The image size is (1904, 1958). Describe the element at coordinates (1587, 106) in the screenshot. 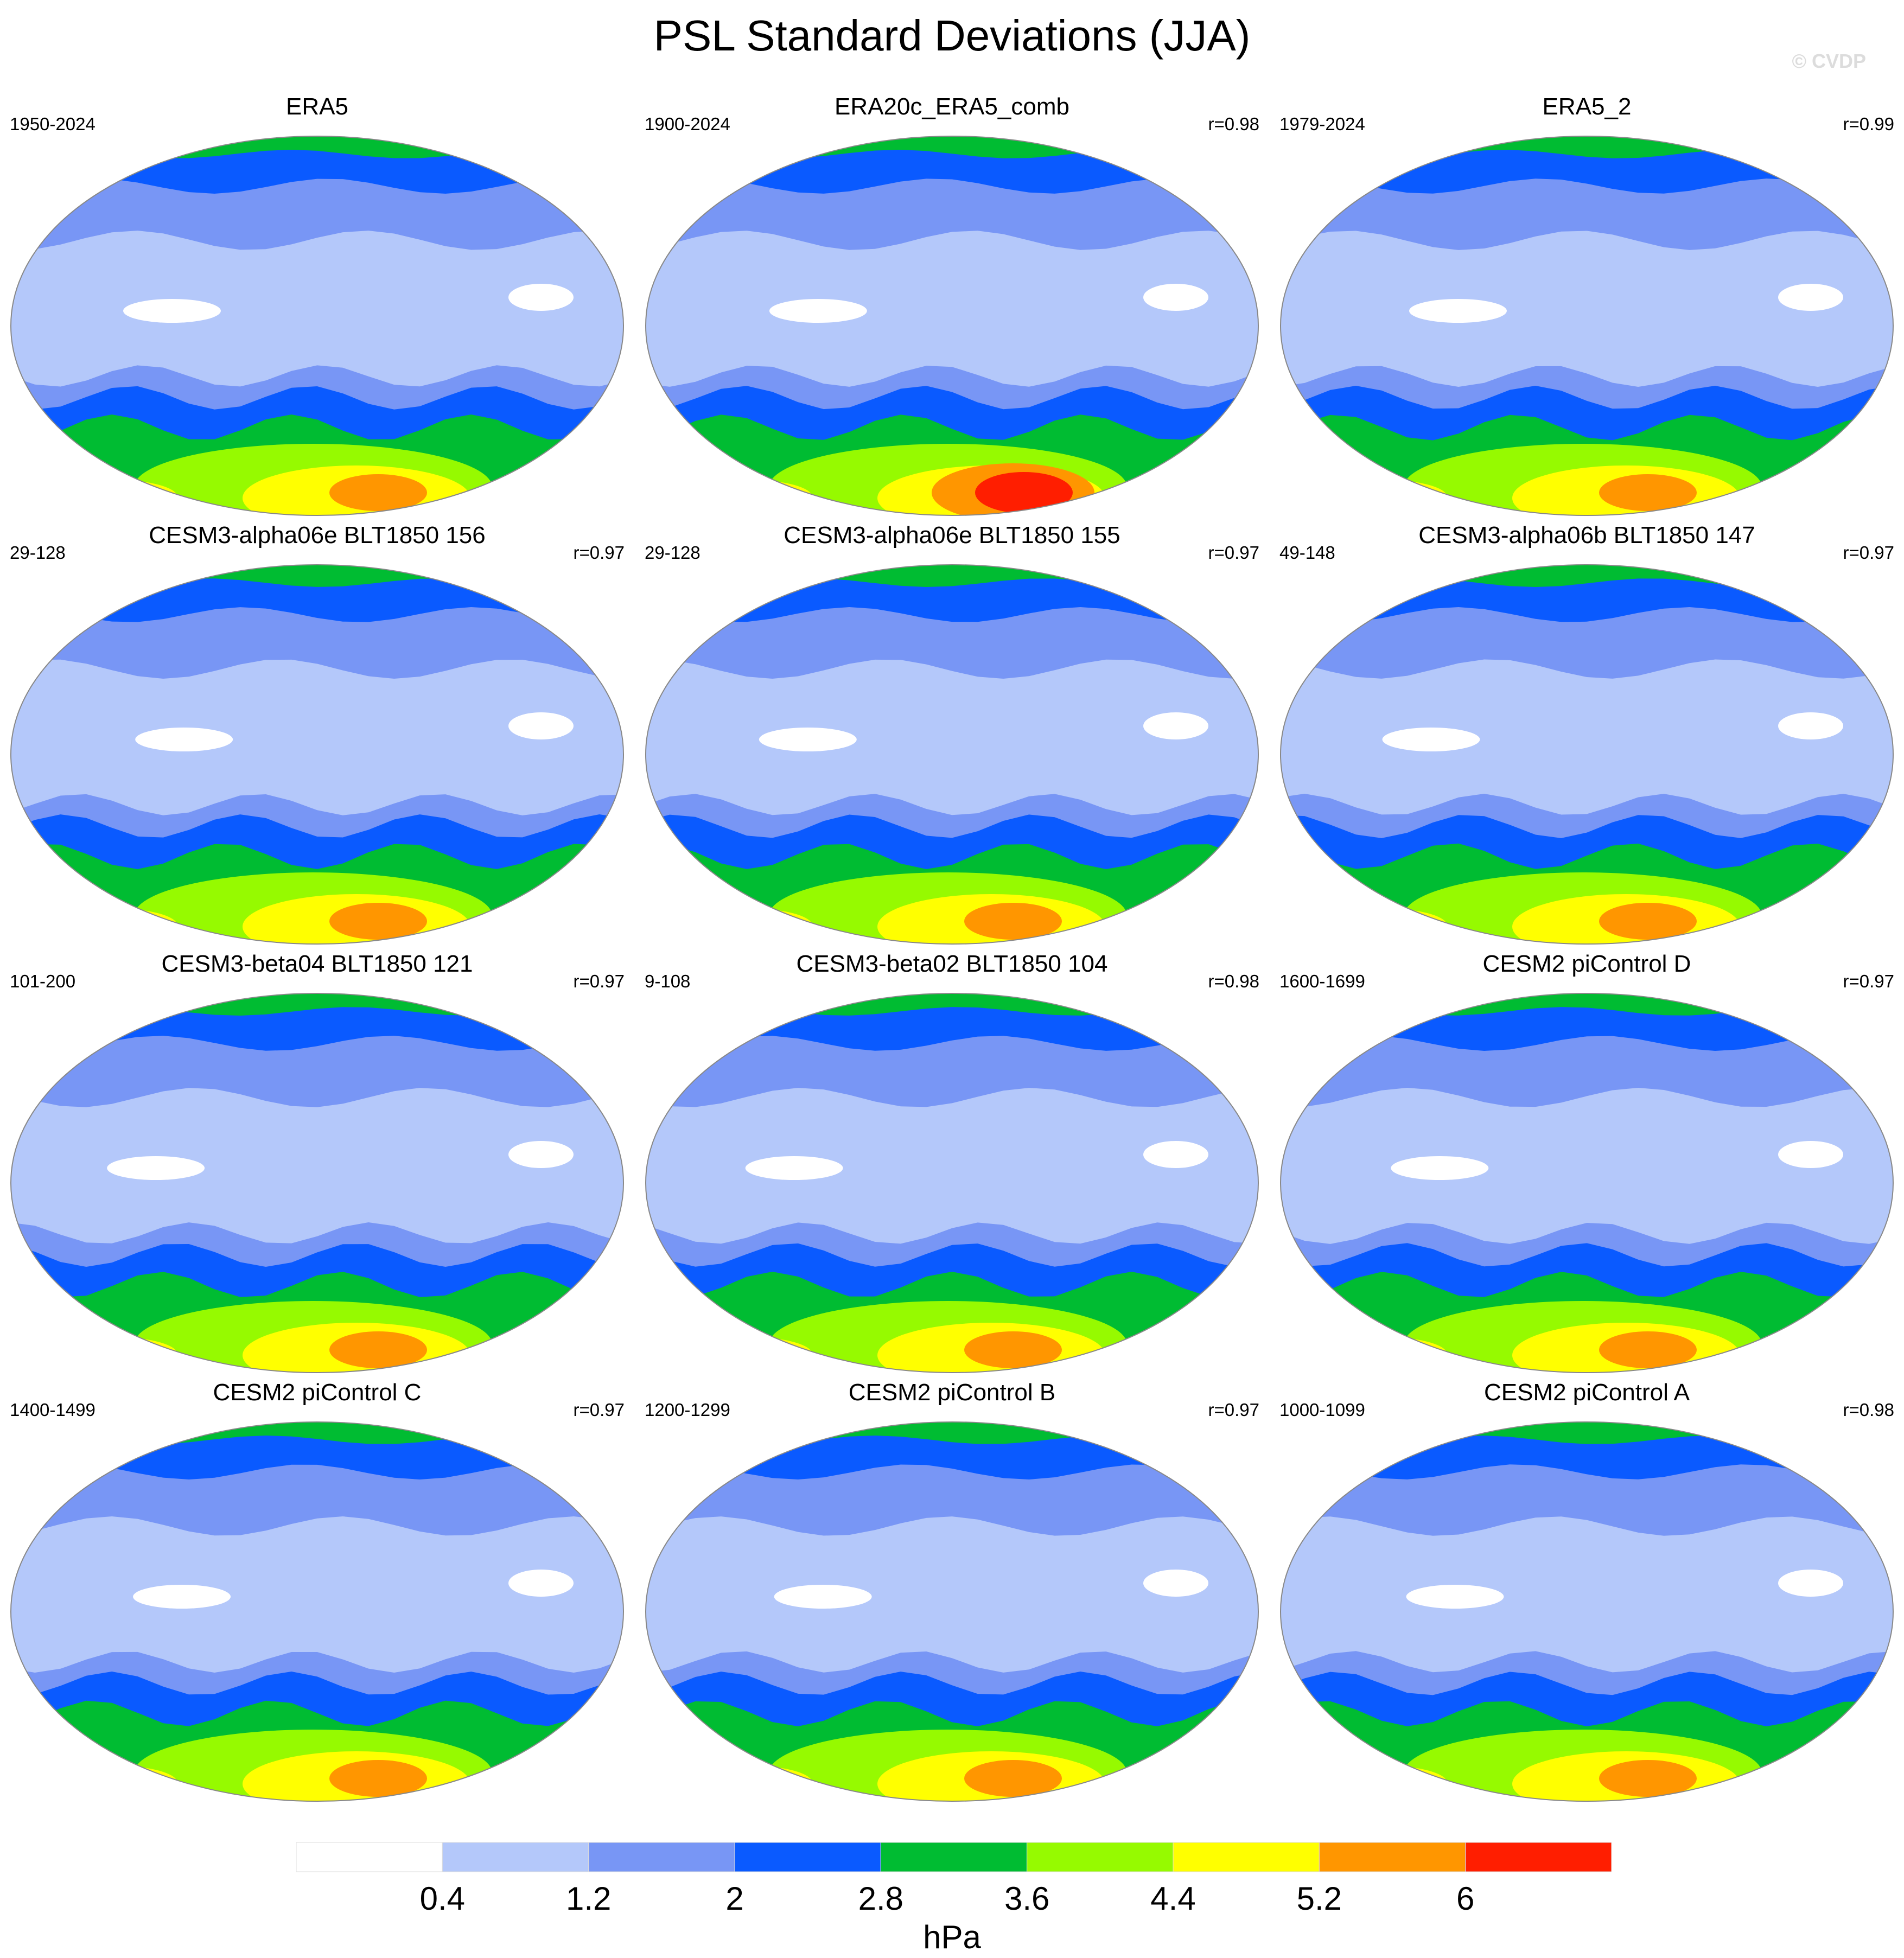

I see `panel-title: ERA5_2` at that location.